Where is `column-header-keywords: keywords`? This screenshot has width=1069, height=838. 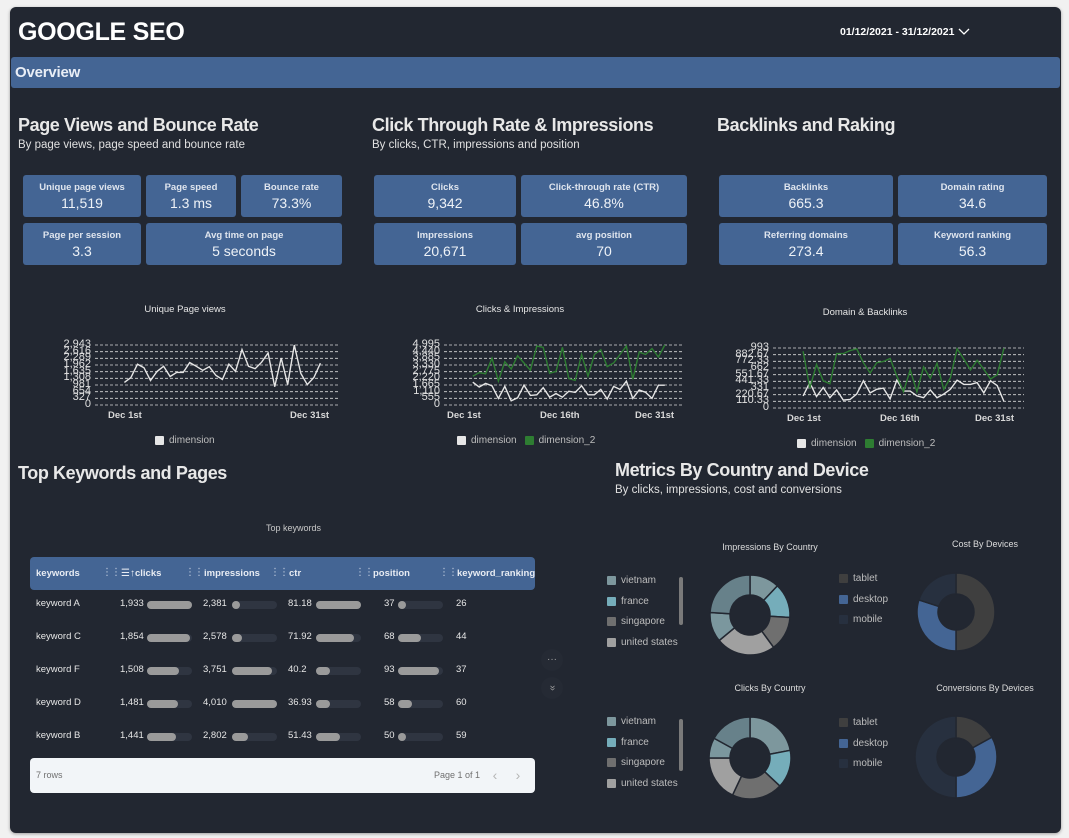 column-header-keywords: keywords is located at coordinates (58, 573).